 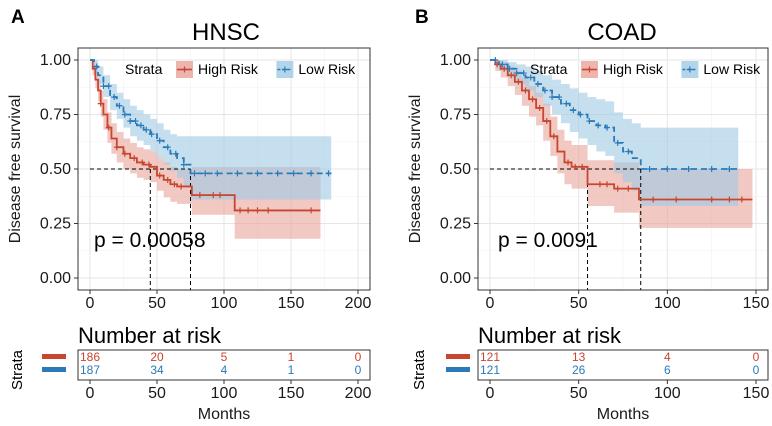 What do you see at coordinates (18, 17) in the screenshot?
I see `panel-letter: A` at bounding box center [18, 17].